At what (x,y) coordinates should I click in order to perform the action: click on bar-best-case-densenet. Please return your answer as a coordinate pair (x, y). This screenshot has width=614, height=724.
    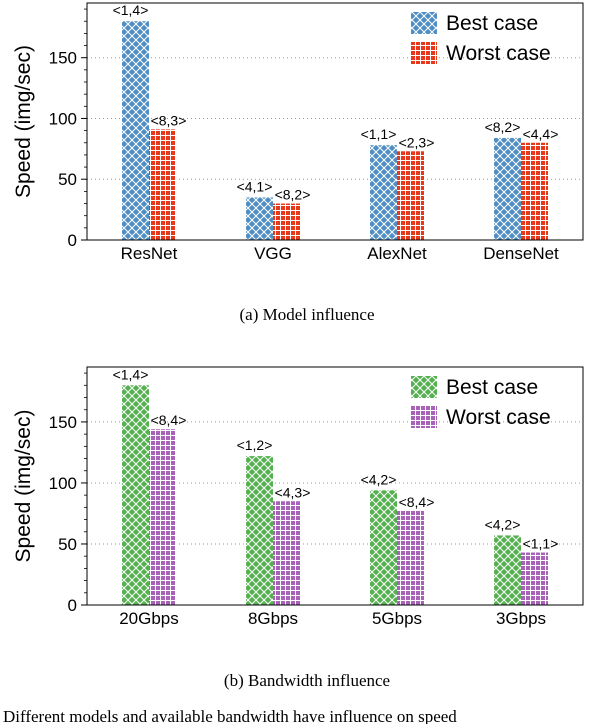
    Looking at the image, I should click on (507, 188).